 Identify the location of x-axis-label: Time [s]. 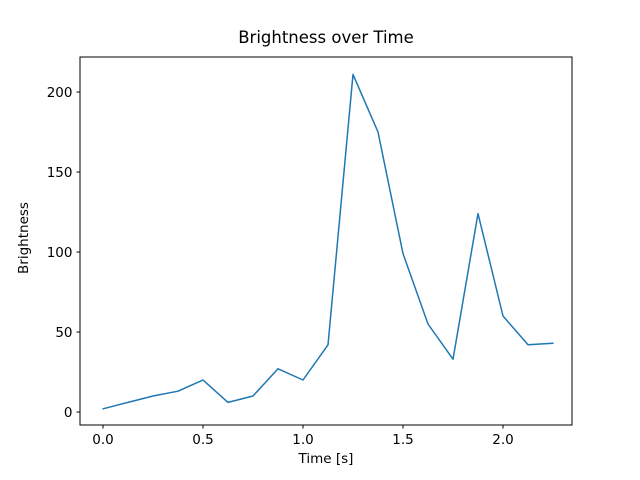
(326, 459).